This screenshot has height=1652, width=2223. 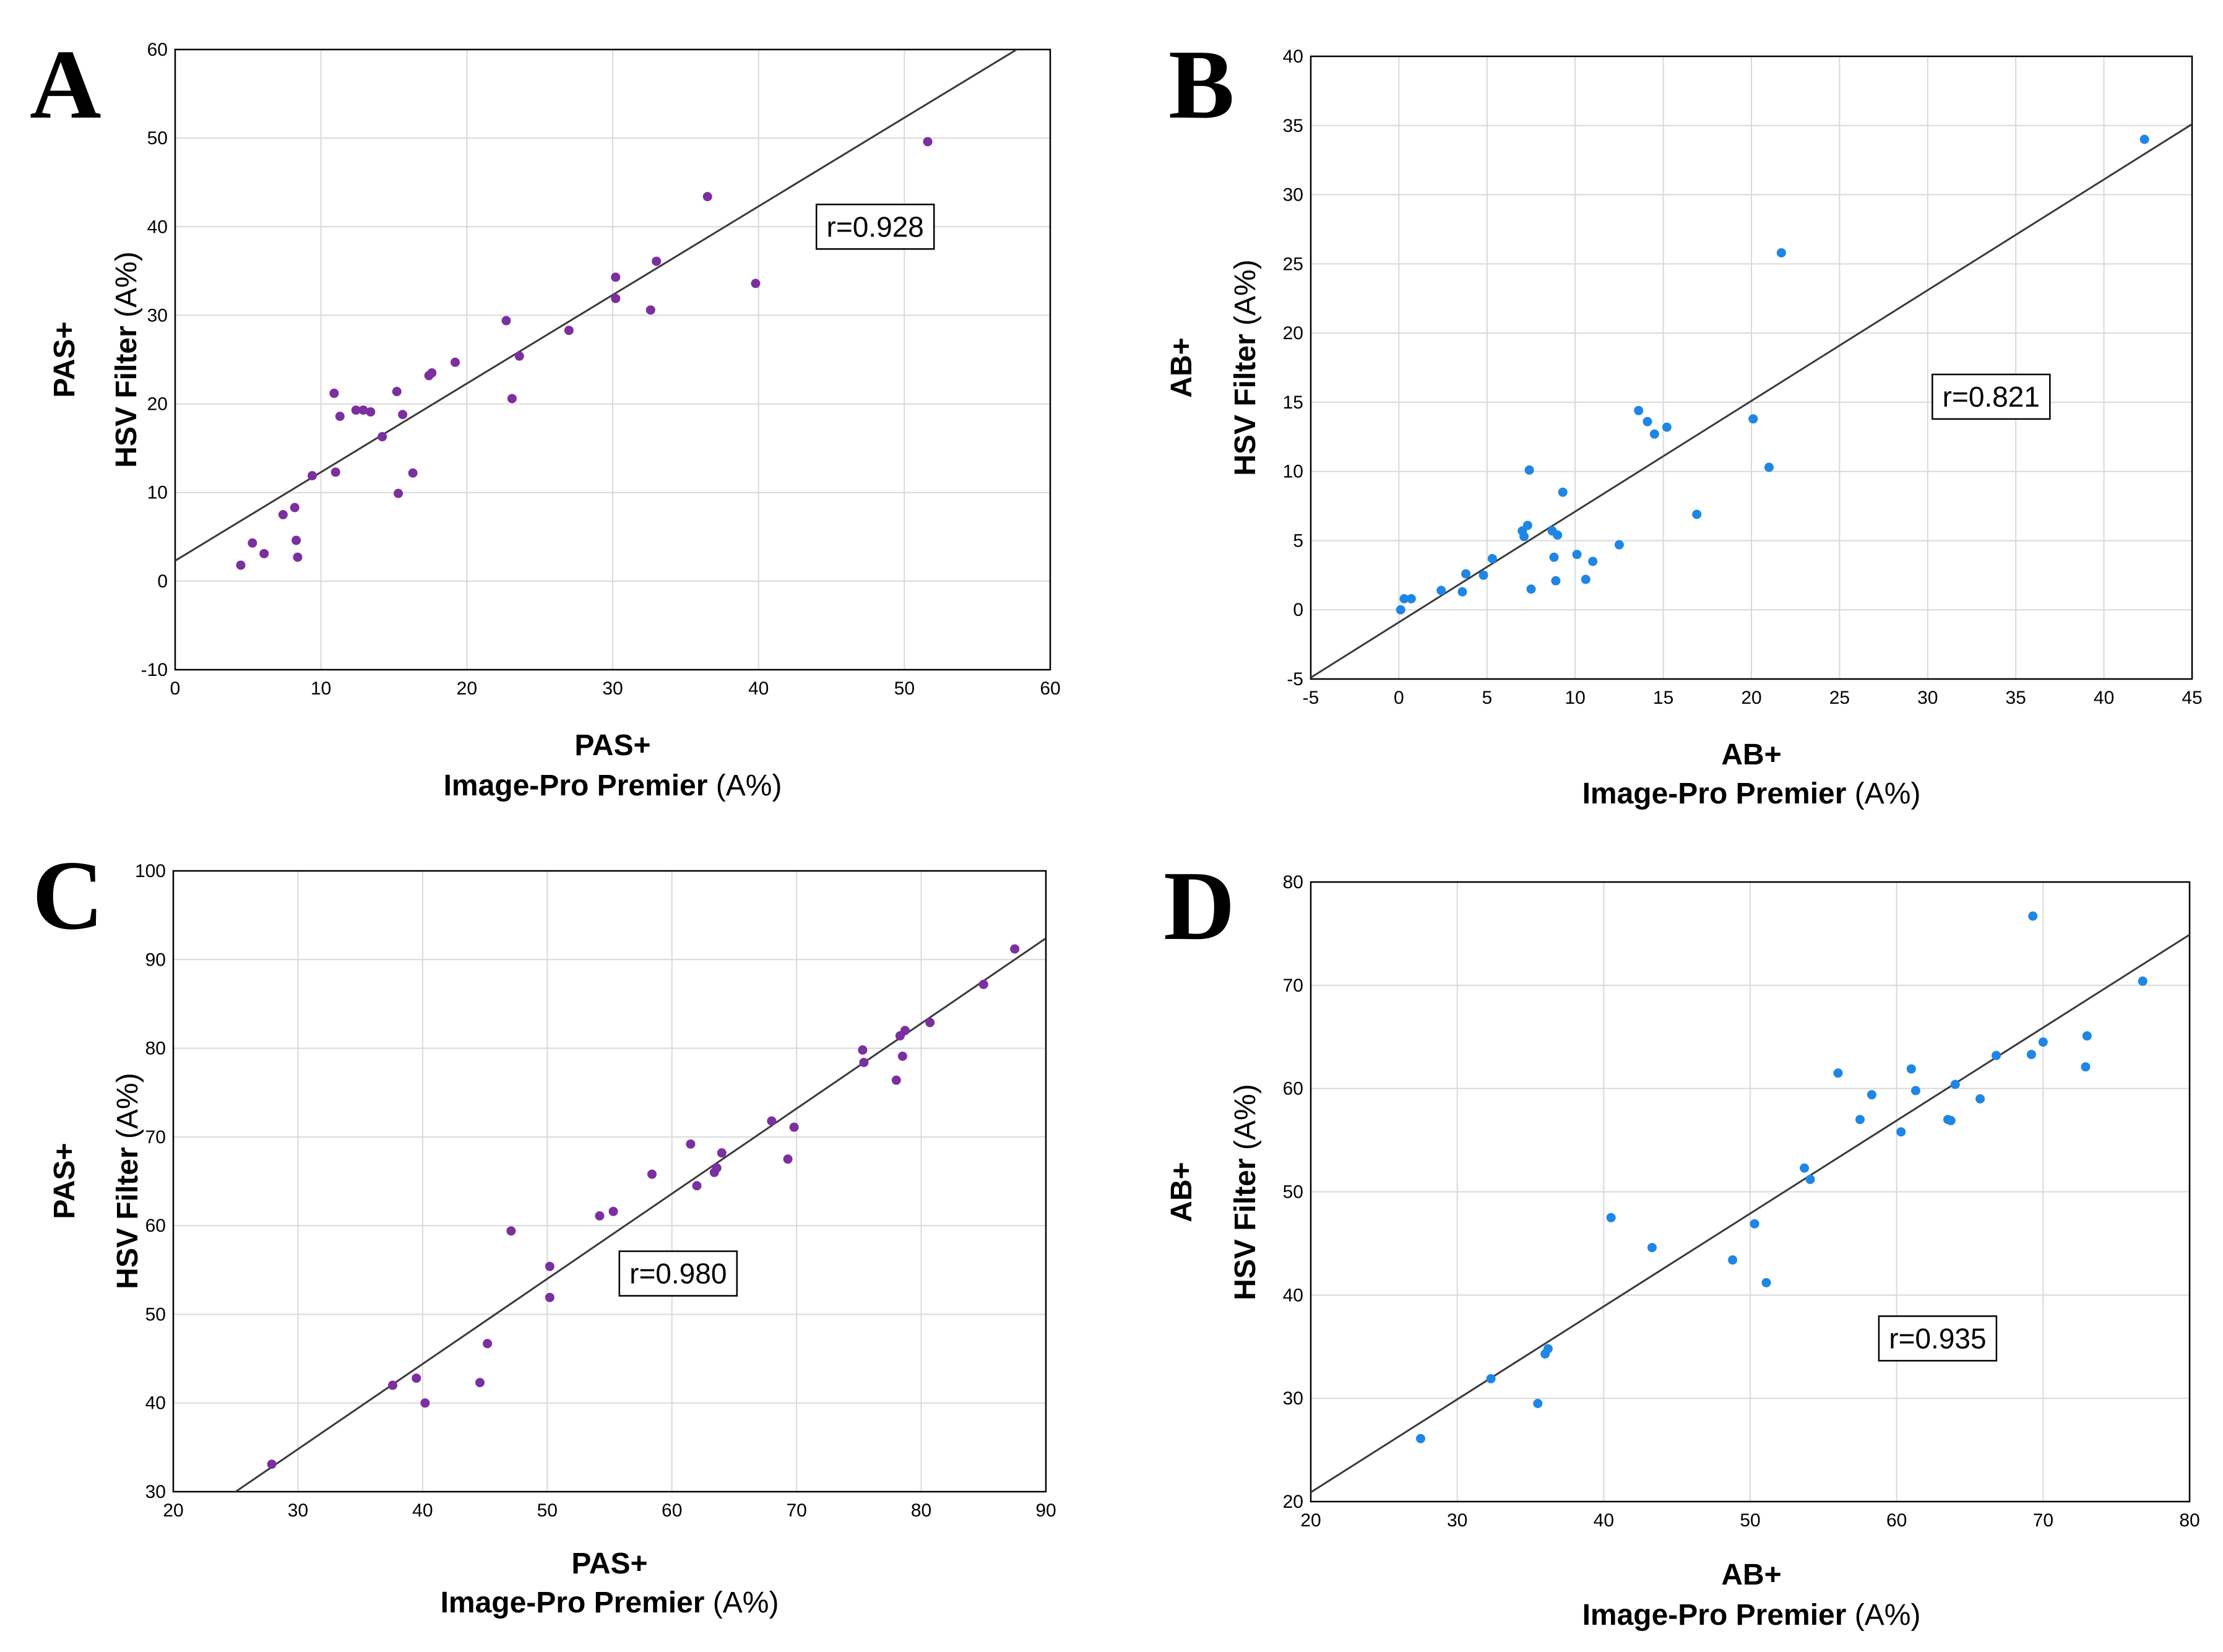 I want to click on r-value-label: r=0.821, so click(x=1991, y=397).